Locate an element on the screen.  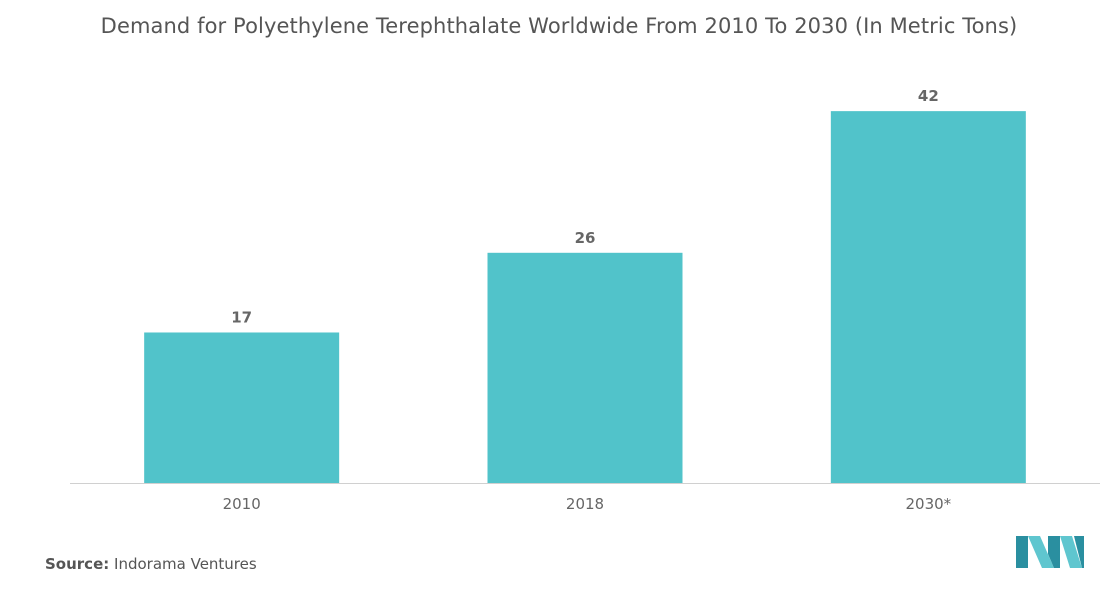
tick-labels-group: 2010 2018 2030* is located at coordinates (587, 504).